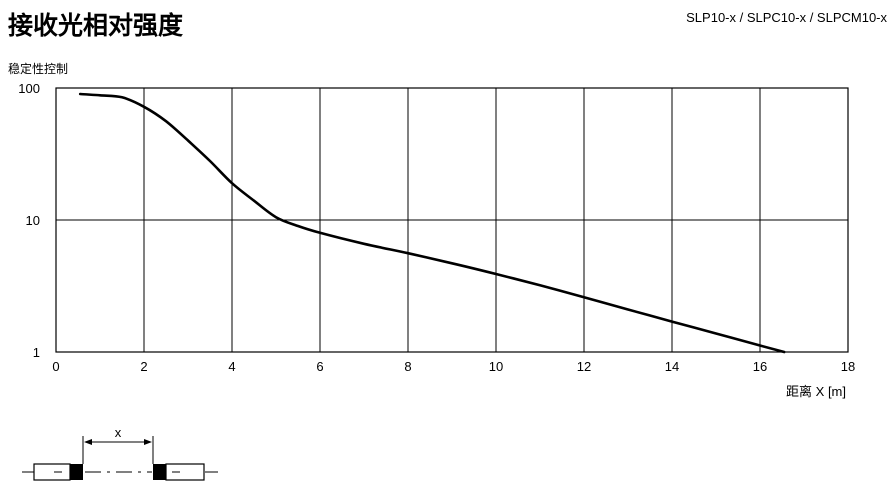  I want to click on emitter-lens, so click(76, 472).